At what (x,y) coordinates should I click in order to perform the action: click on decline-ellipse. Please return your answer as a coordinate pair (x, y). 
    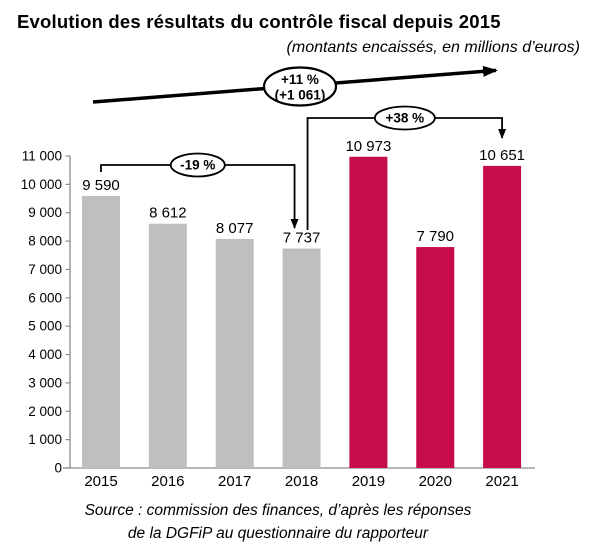
    Looking at the image, I should click on (197, 165).